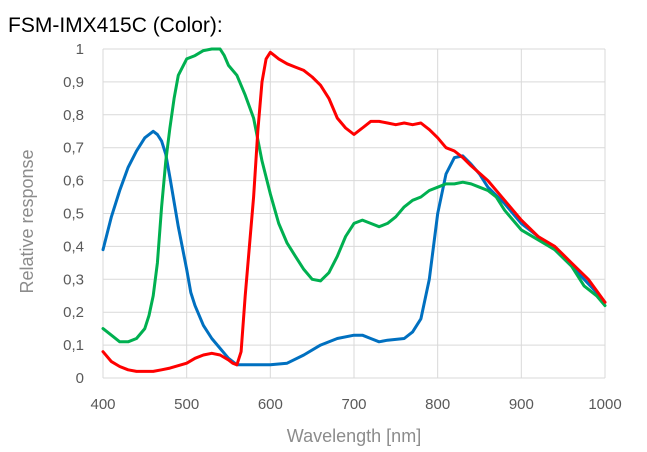 This screenshot has width=647, height=452. I want to click on chart-title: FSM-IMX415C (Color):, so click(115, 25).